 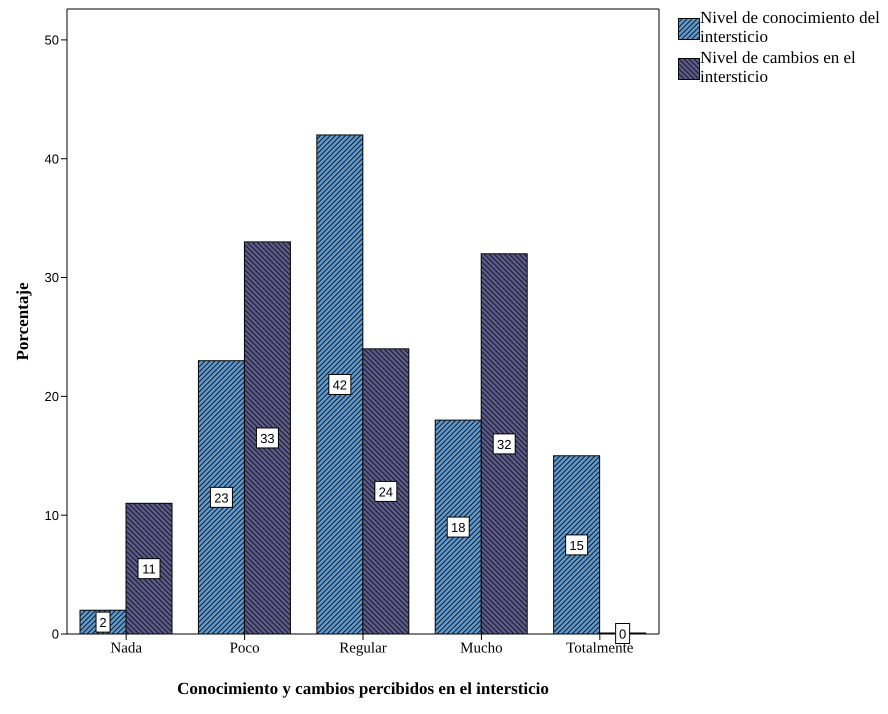 I want to click on y-axis-title: Porcentaje, so click(x=22, y=321).